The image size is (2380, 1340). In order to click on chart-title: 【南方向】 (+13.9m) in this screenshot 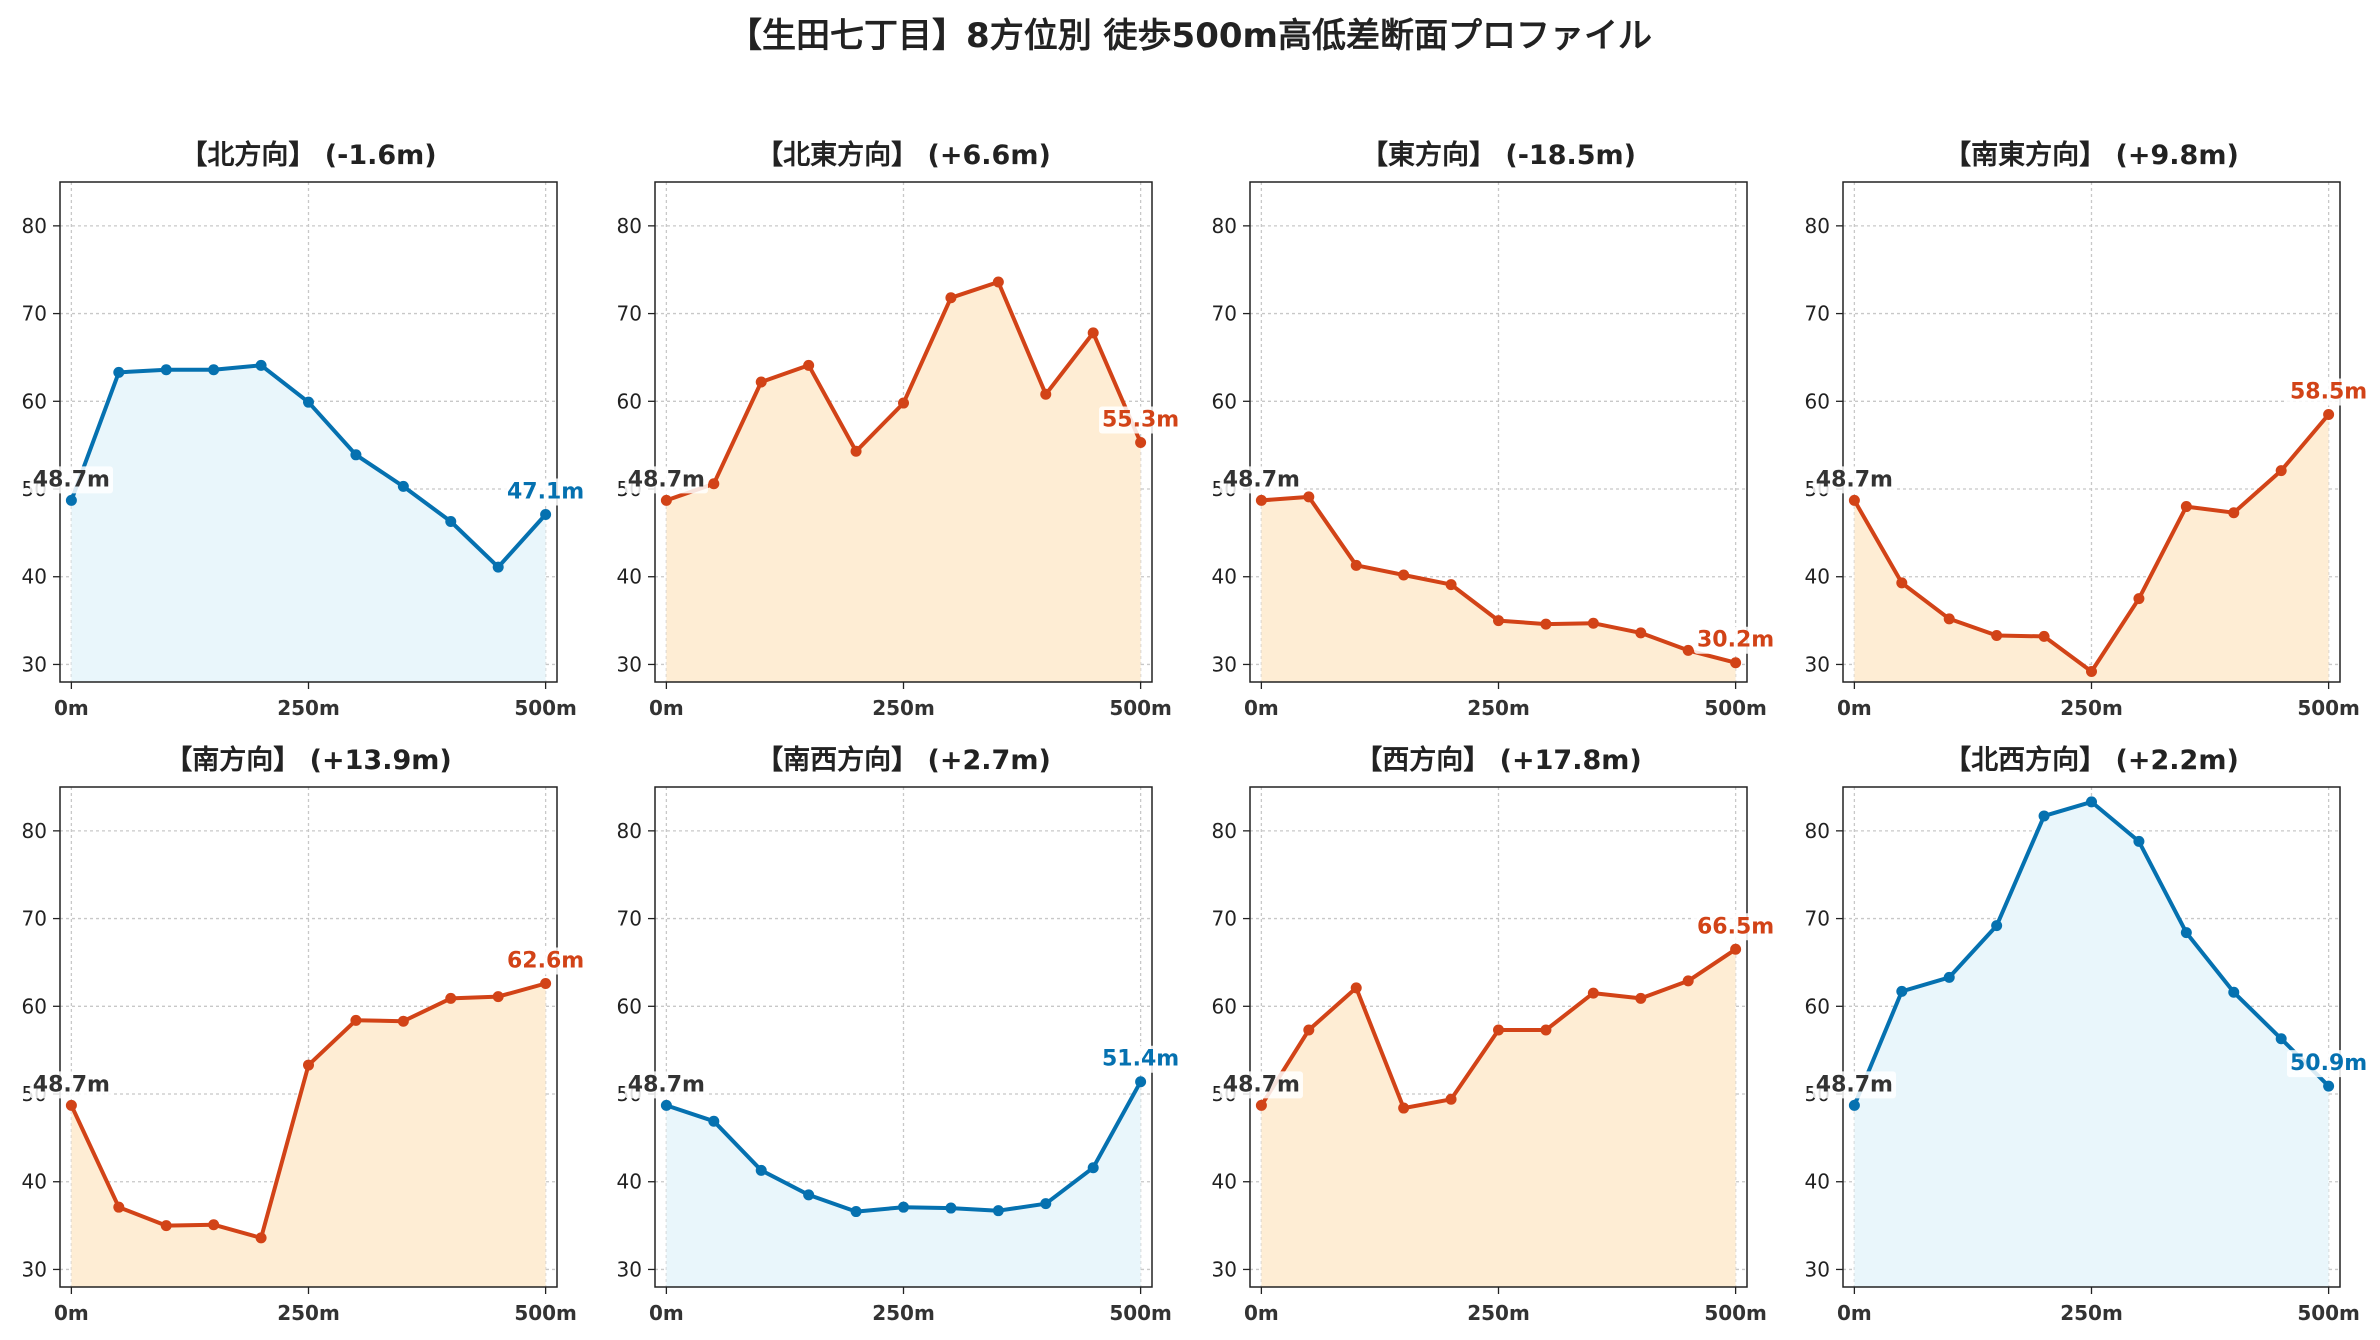, I will do `click(308, 760)`.